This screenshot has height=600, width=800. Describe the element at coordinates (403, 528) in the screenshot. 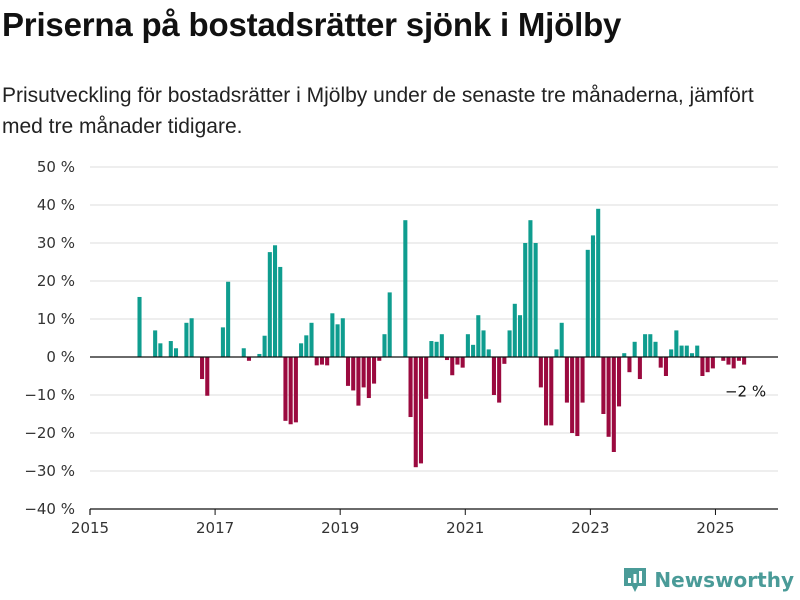

I see `x-axis-labels: 2015 2017 2019 2021 2023 2025` at that location.